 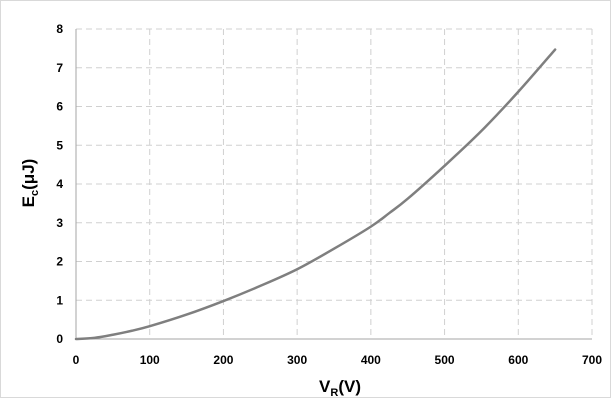 What do you see at coordinates (59, 262) in the screenshot?
I see `y-tick-label: 2` at bounding box center [59, 262].